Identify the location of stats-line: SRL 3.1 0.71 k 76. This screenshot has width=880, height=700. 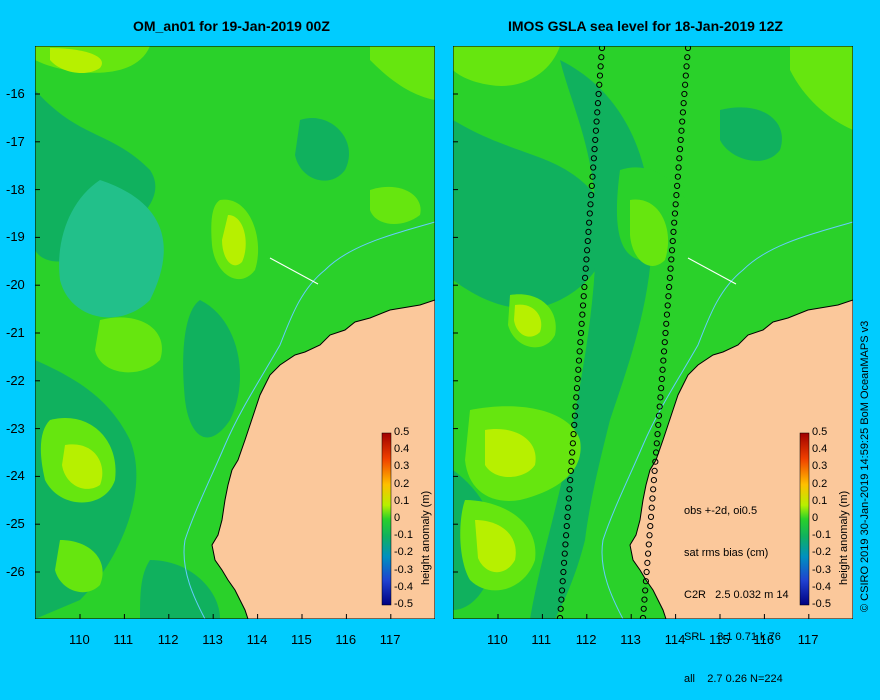
(732, 637).